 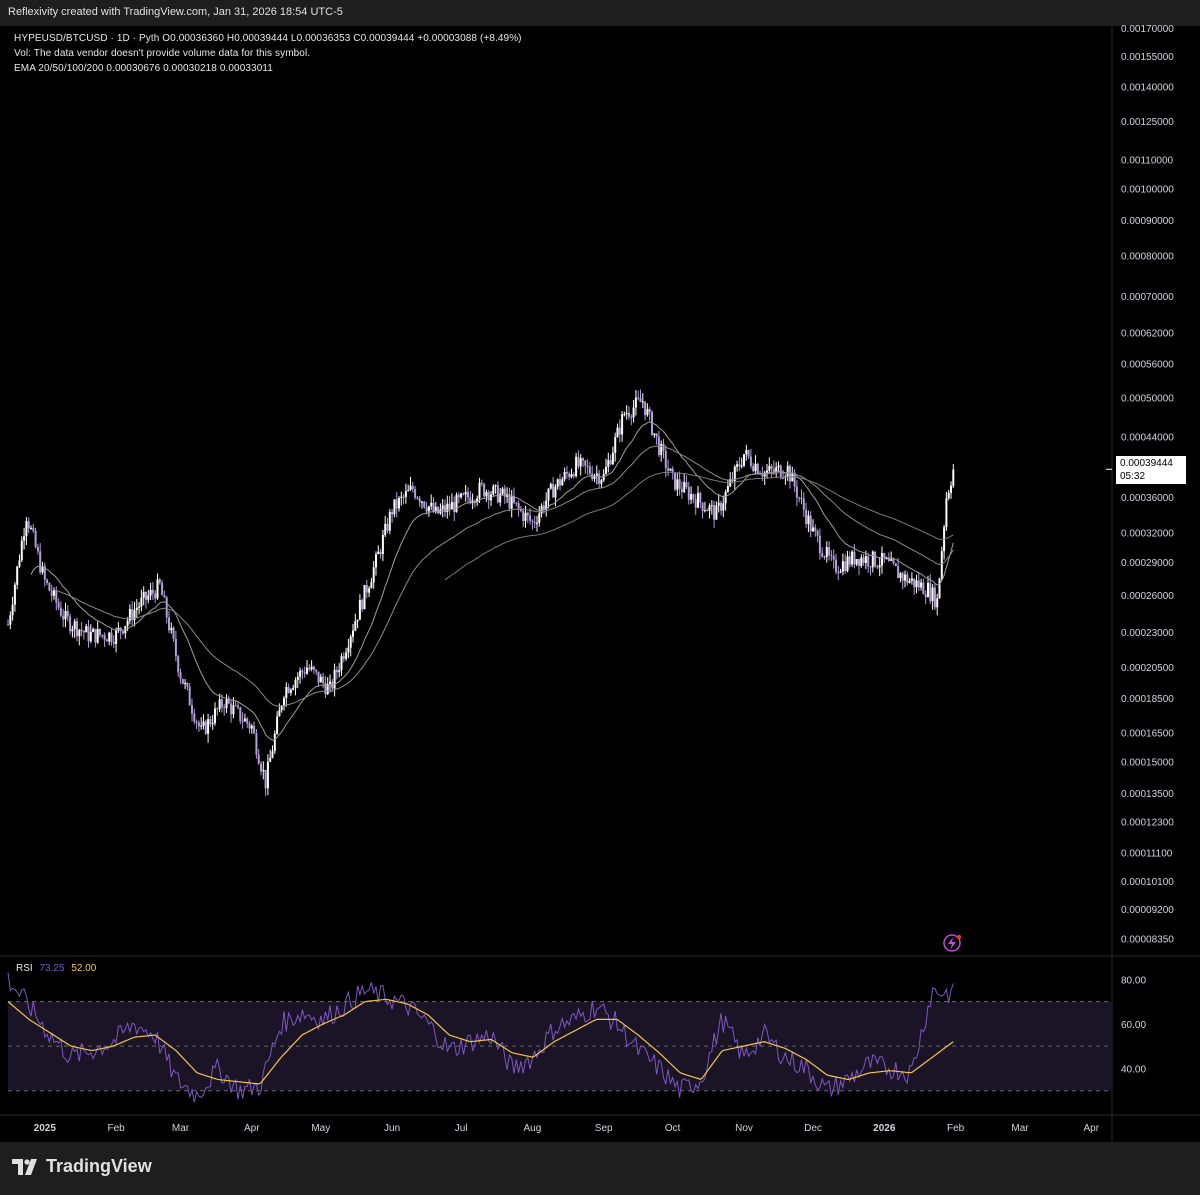 What do you see at coordinates (56, 968) in the screenshot?
I see `rsi-legend: RSI 73.25 52.00` at bounding box center [56, 968].